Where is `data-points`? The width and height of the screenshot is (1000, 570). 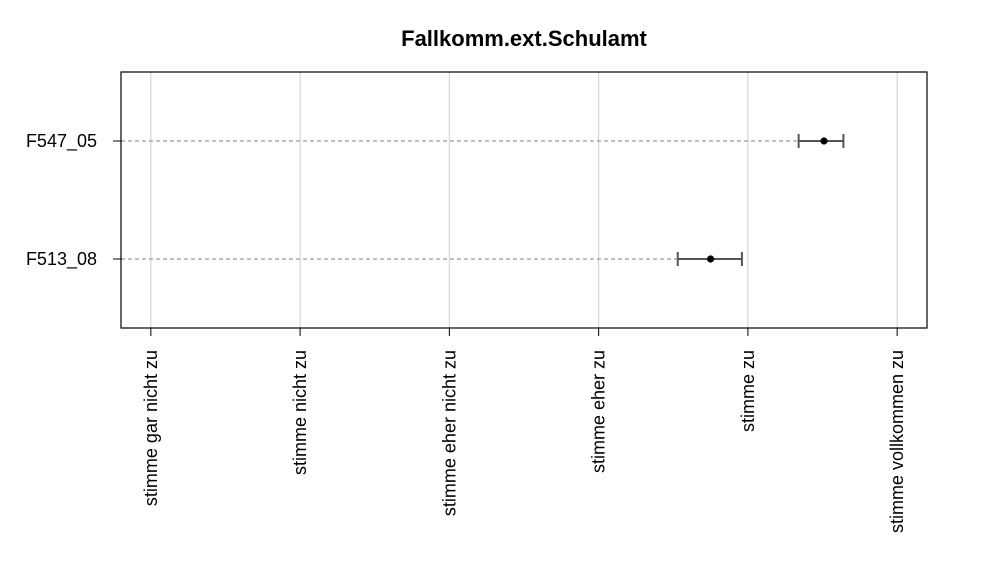 data-points is located at coordinates (767, 200).